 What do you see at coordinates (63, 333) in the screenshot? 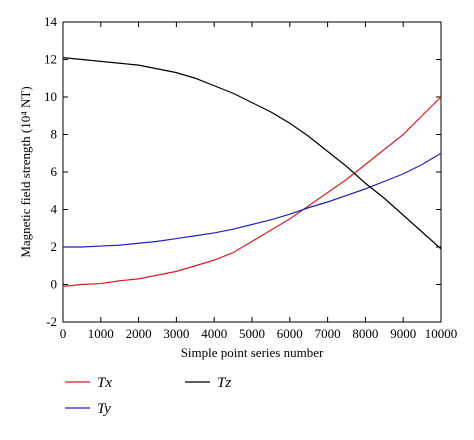
I see `x-tick-label: 0` at bounding box center [63, 333].